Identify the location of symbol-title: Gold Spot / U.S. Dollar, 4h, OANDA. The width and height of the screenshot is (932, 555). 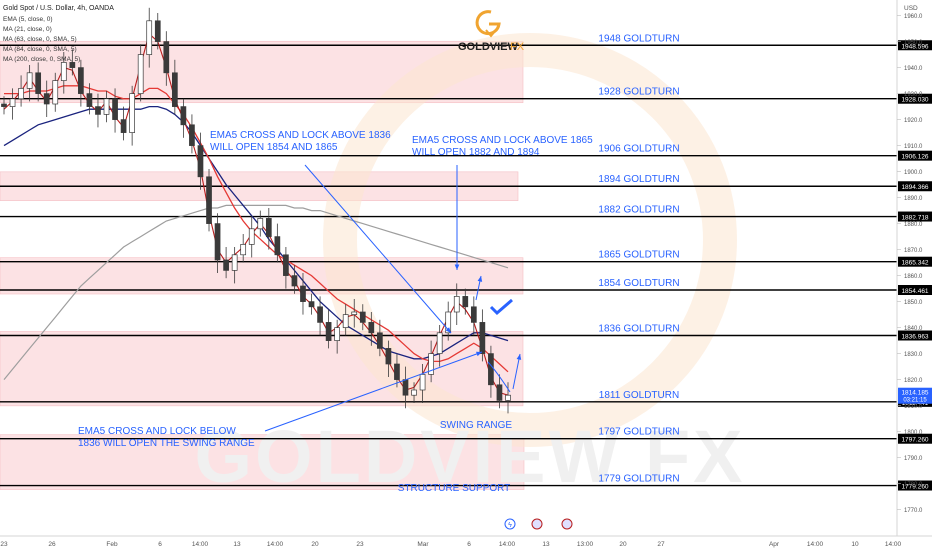
(58, 8).